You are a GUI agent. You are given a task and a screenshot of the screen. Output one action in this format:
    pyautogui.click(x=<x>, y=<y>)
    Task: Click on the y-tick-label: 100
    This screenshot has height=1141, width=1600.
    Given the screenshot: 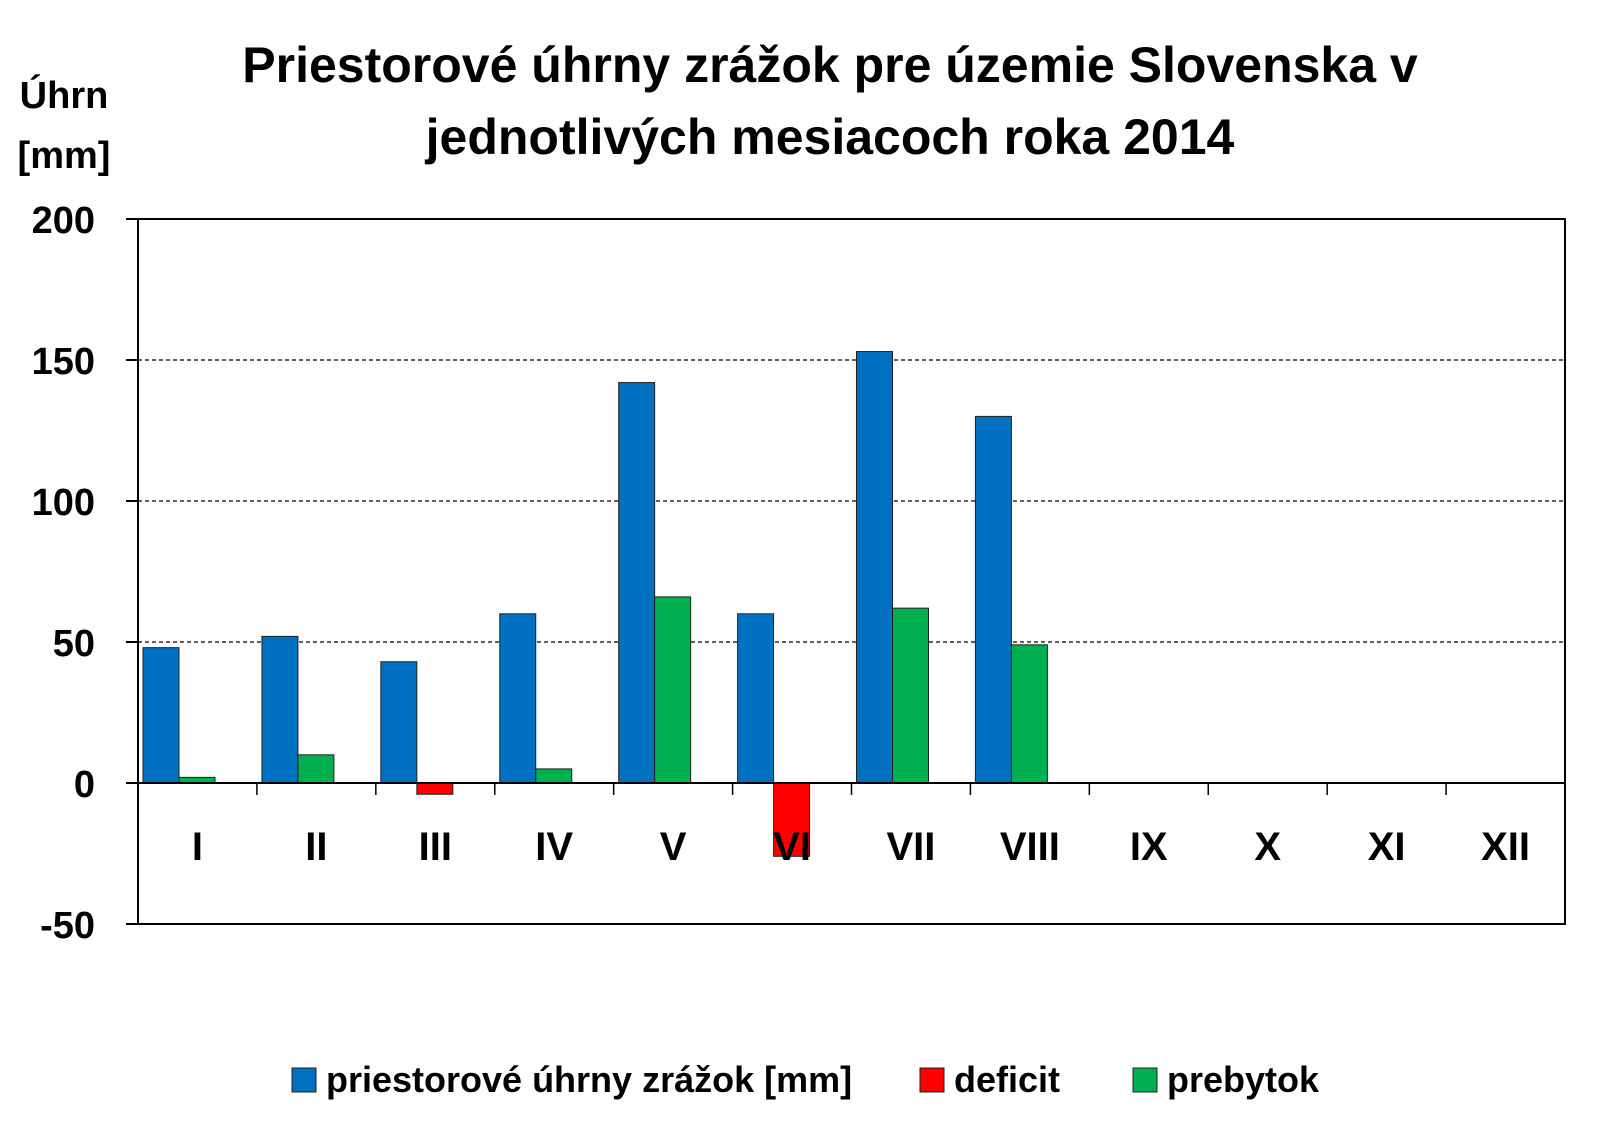 What is the action you would take?
    pyautogui.click(x=63, y=503)
    